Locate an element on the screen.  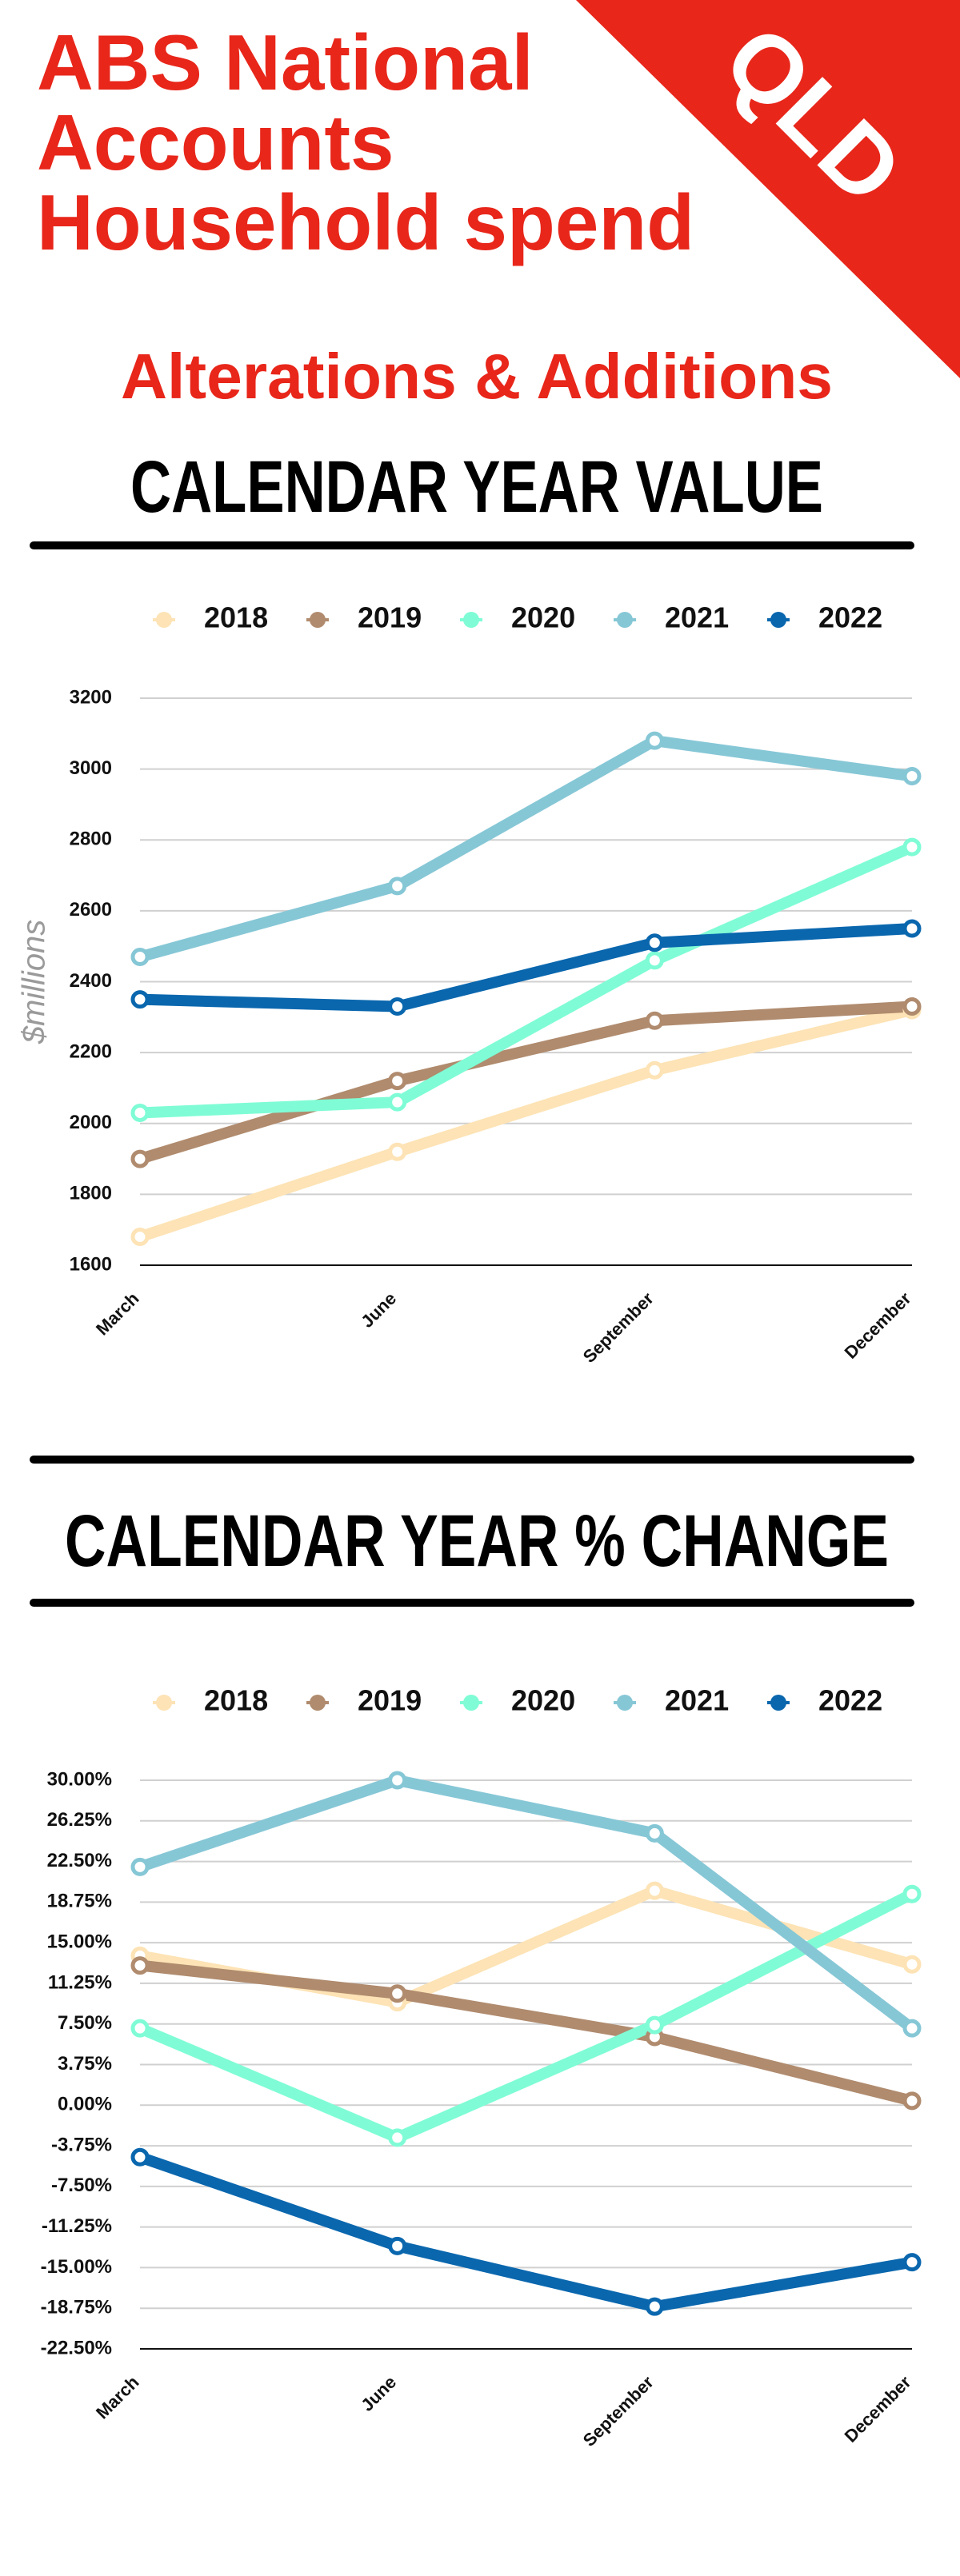
y-tick-label: 2400 is located at coordinates (91, 981).